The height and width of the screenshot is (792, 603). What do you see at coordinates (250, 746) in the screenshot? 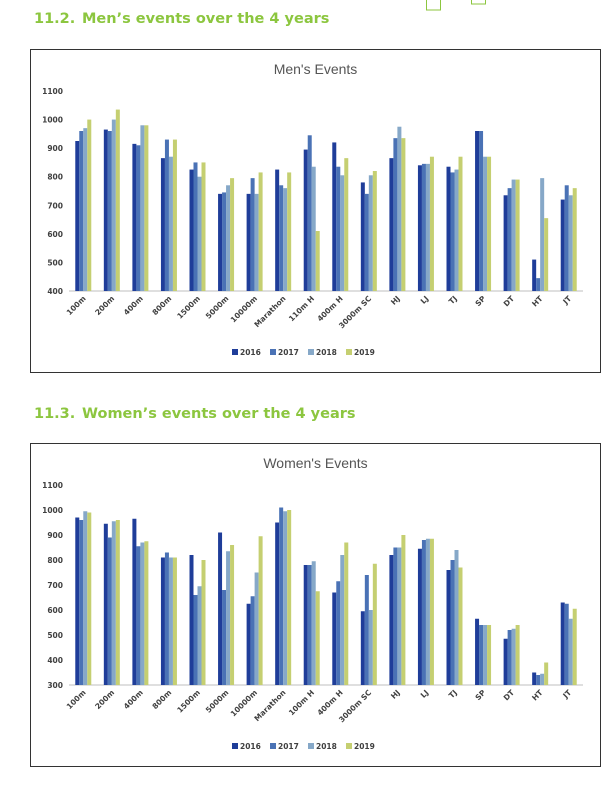
I see `legend-label: 2016` at bounding box center [250, 746].